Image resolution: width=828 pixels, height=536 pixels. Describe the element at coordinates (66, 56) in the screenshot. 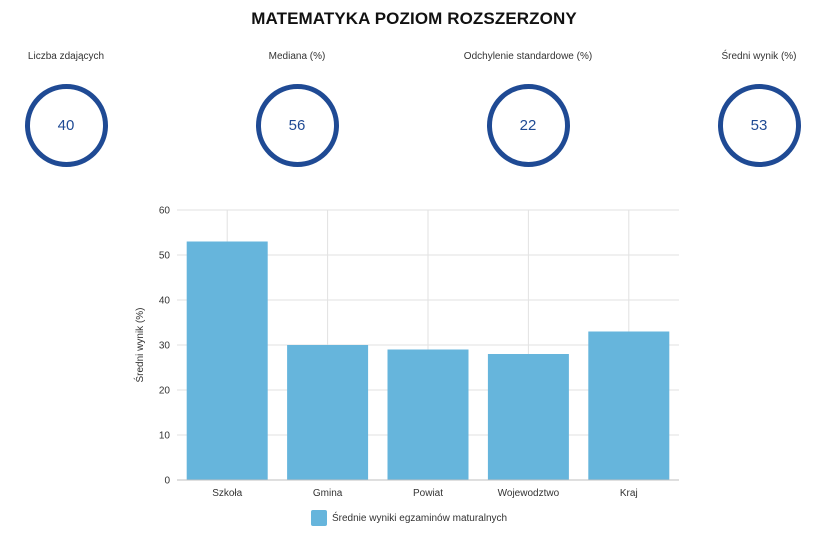

I see `stat-label: Liczba zdających` at that location.